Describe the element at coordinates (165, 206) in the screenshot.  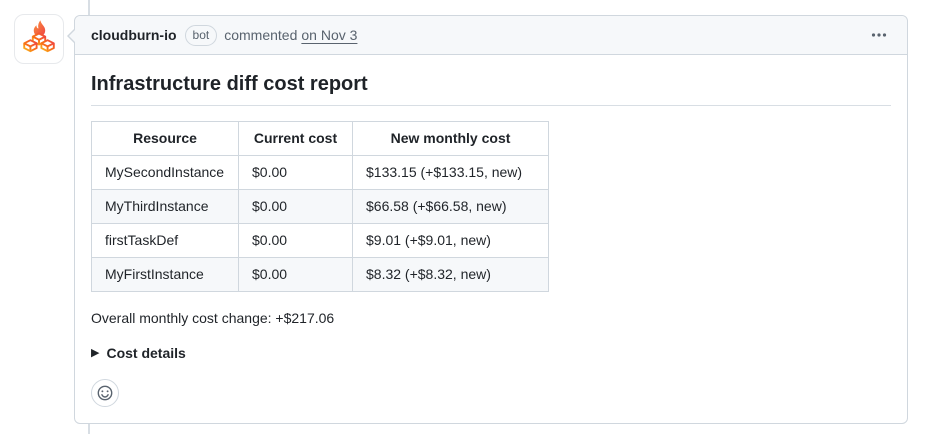
I see `cell-resource: MyThirdInstance` at that location.